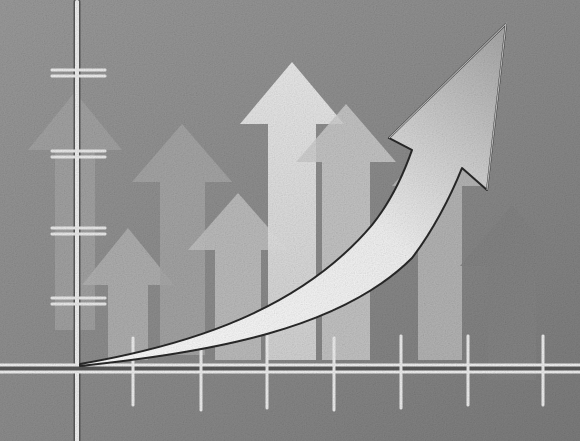 This screenshot has width=580, height=441. Describe the element at coordinates (338, 373) in the screenshot. I see `x-axis-ticks` at that location.